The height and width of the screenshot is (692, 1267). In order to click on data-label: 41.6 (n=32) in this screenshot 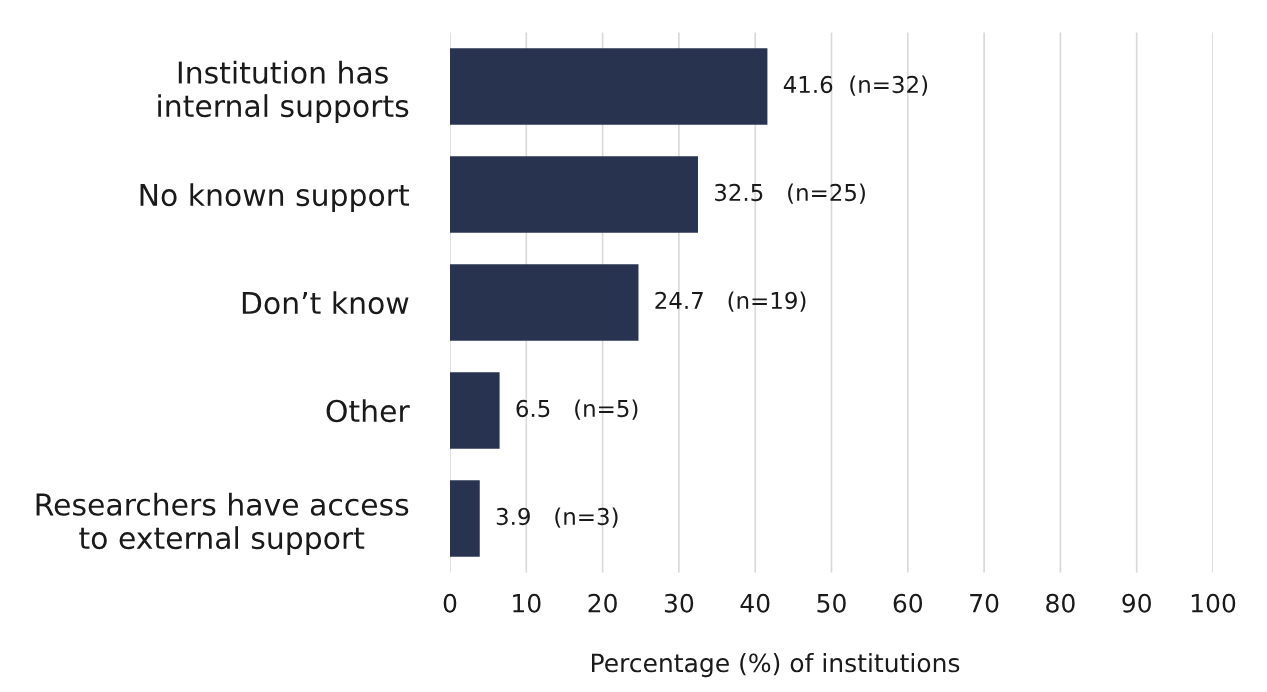, I will do `click(855, 85)`.